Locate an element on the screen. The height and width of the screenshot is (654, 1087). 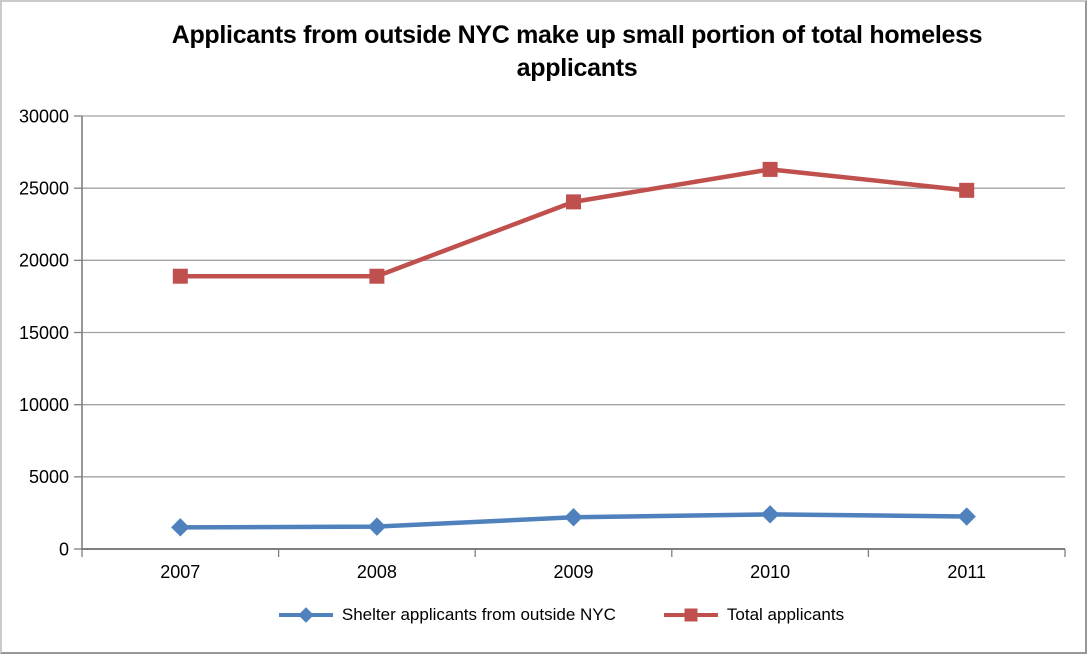
x-tick-label: 2011 is located at coordinates (966, 572).